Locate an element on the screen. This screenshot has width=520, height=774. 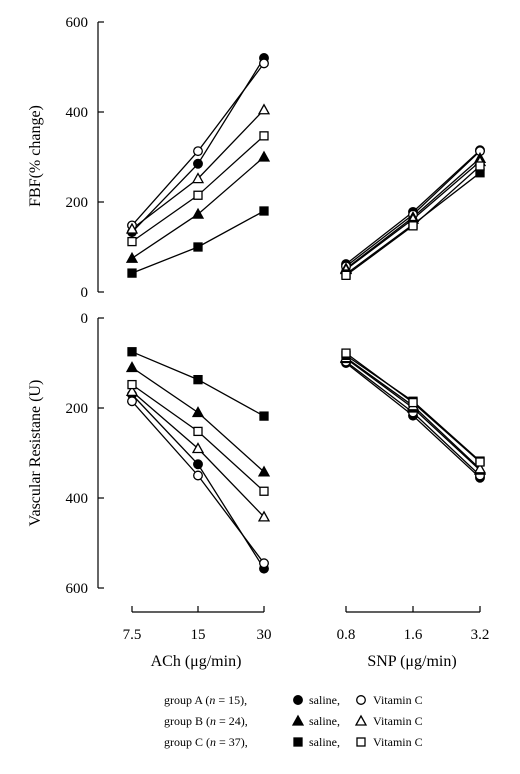
fbf-y-tick-label: 200 is located at coordinates (77, 203).